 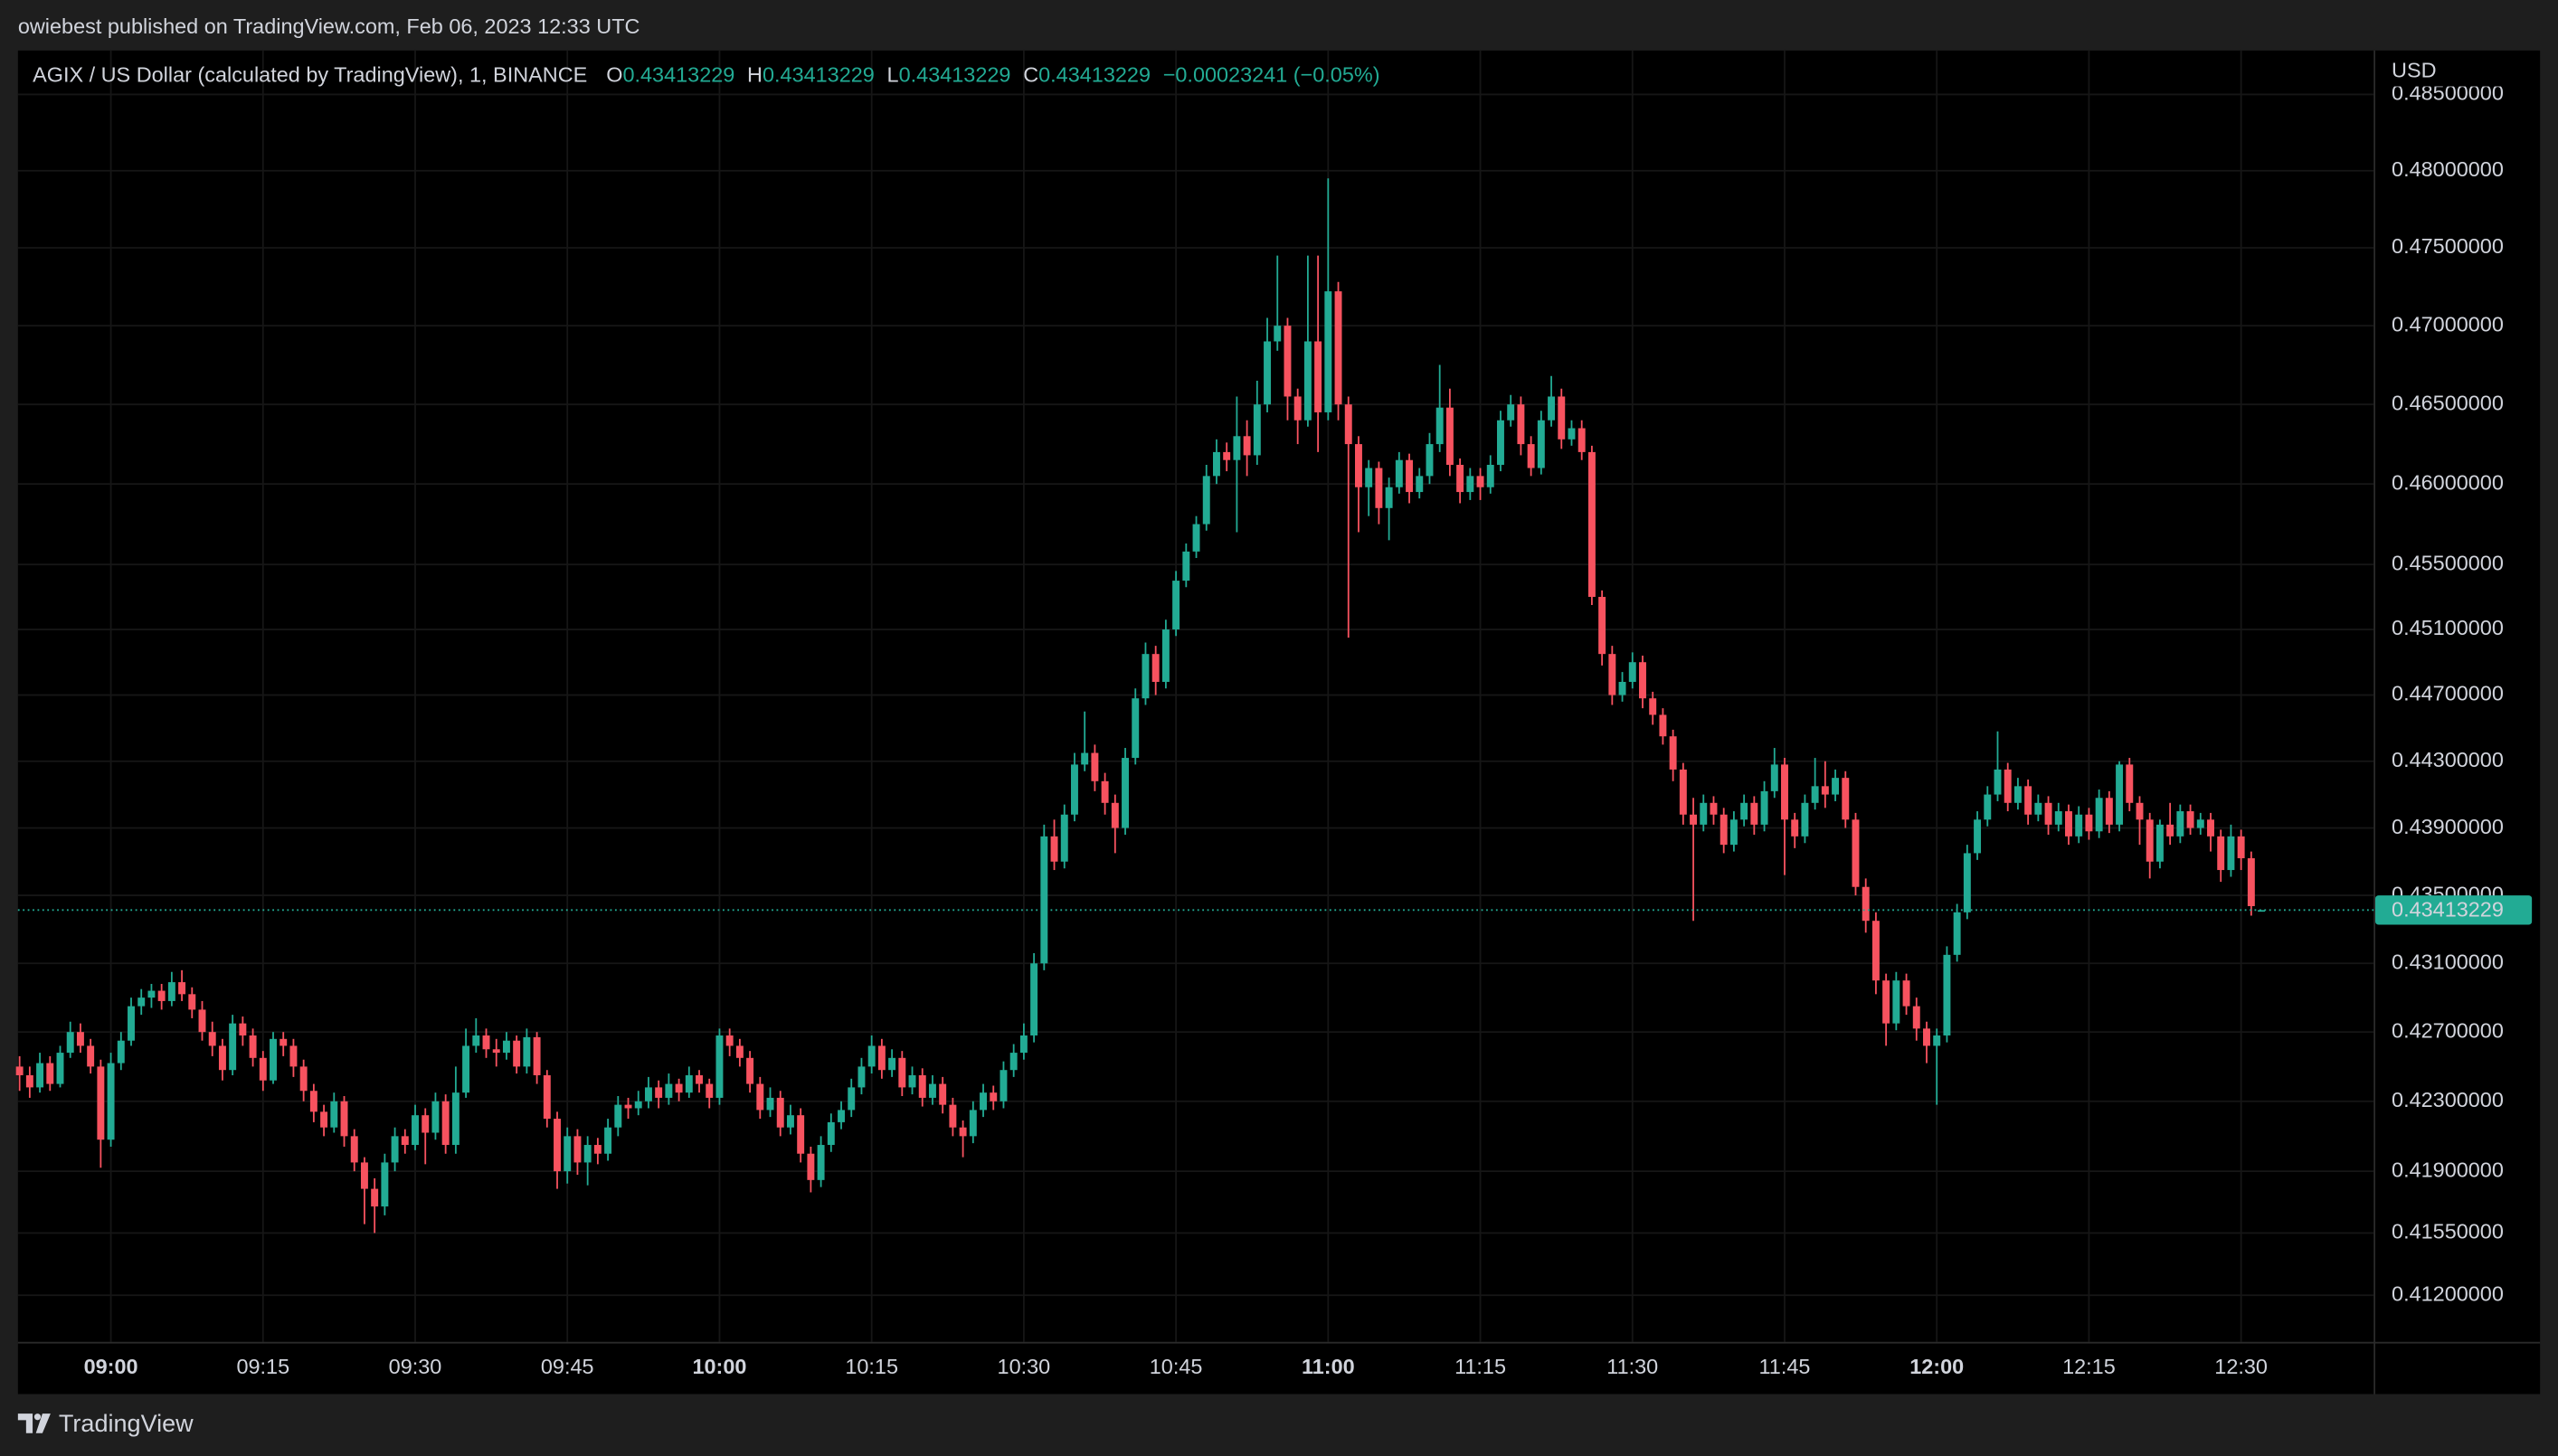 What do you see at coordinates (2448, 482) in the screenshot?
I see `y-tick-label: 0.46000000` at bounding box center [2448, 482].